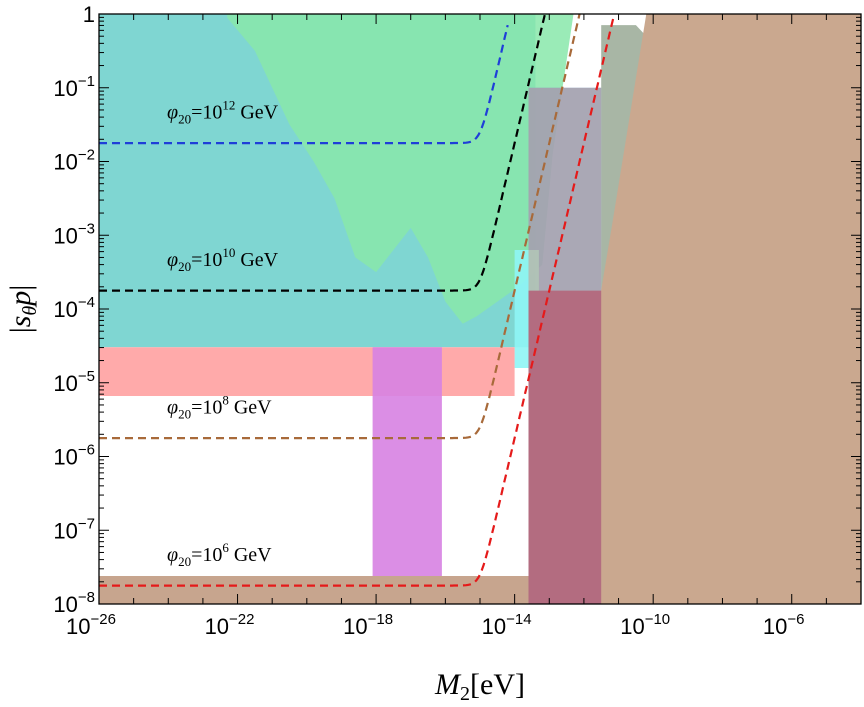 This screenshot has height=707, width=864. What do you see at coordinates (89, 14) in the screenshot?
I see `y-tick-label-0: 1` at bounding box center [89, 14].